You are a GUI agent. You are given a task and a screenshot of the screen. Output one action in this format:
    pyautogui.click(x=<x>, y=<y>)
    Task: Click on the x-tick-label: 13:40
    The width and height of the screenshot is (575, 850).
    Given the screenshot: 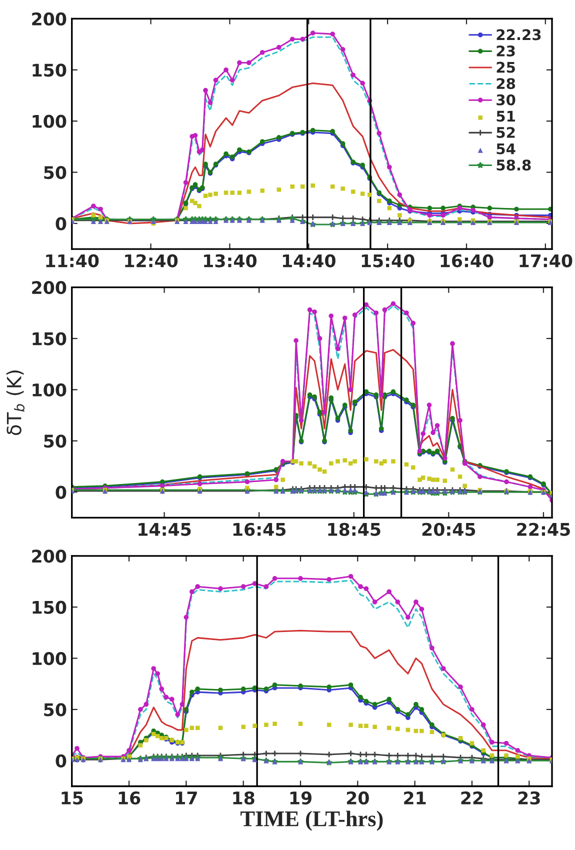 What is the action you would take?
    pyautogui.click(x=230, y=261)
    